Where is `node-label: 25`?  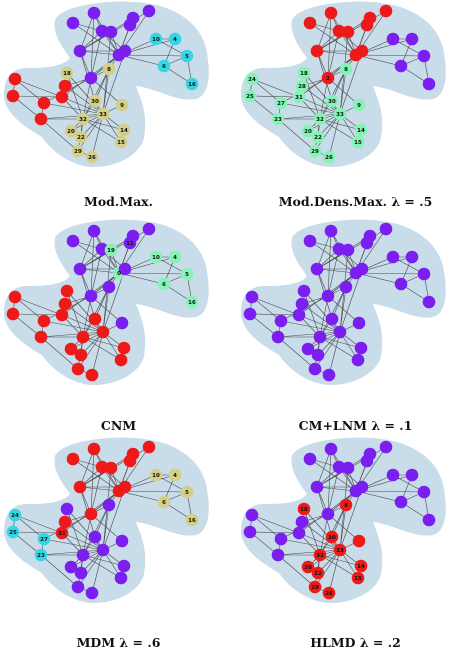
node-label: 25 is located at coordinates (13, 533).